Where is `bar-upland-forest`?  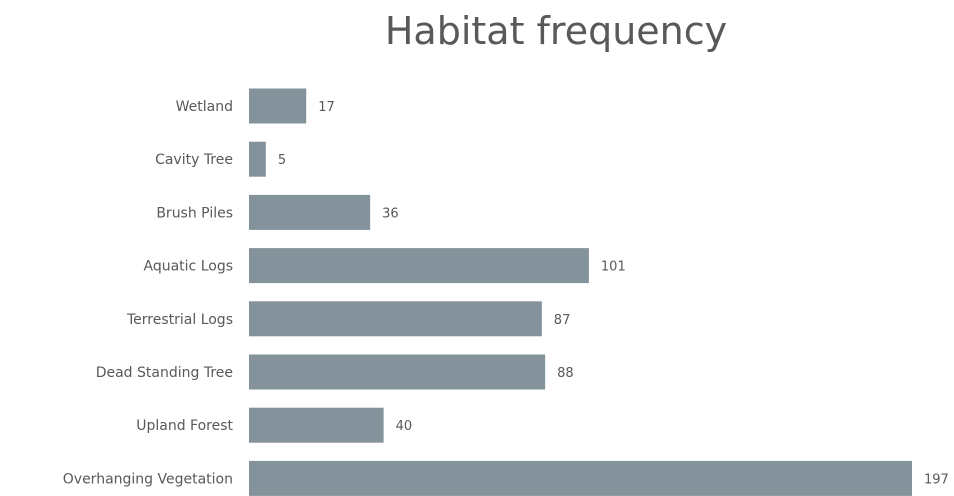 bar-upland-forest is located at coordinates (316, 425).